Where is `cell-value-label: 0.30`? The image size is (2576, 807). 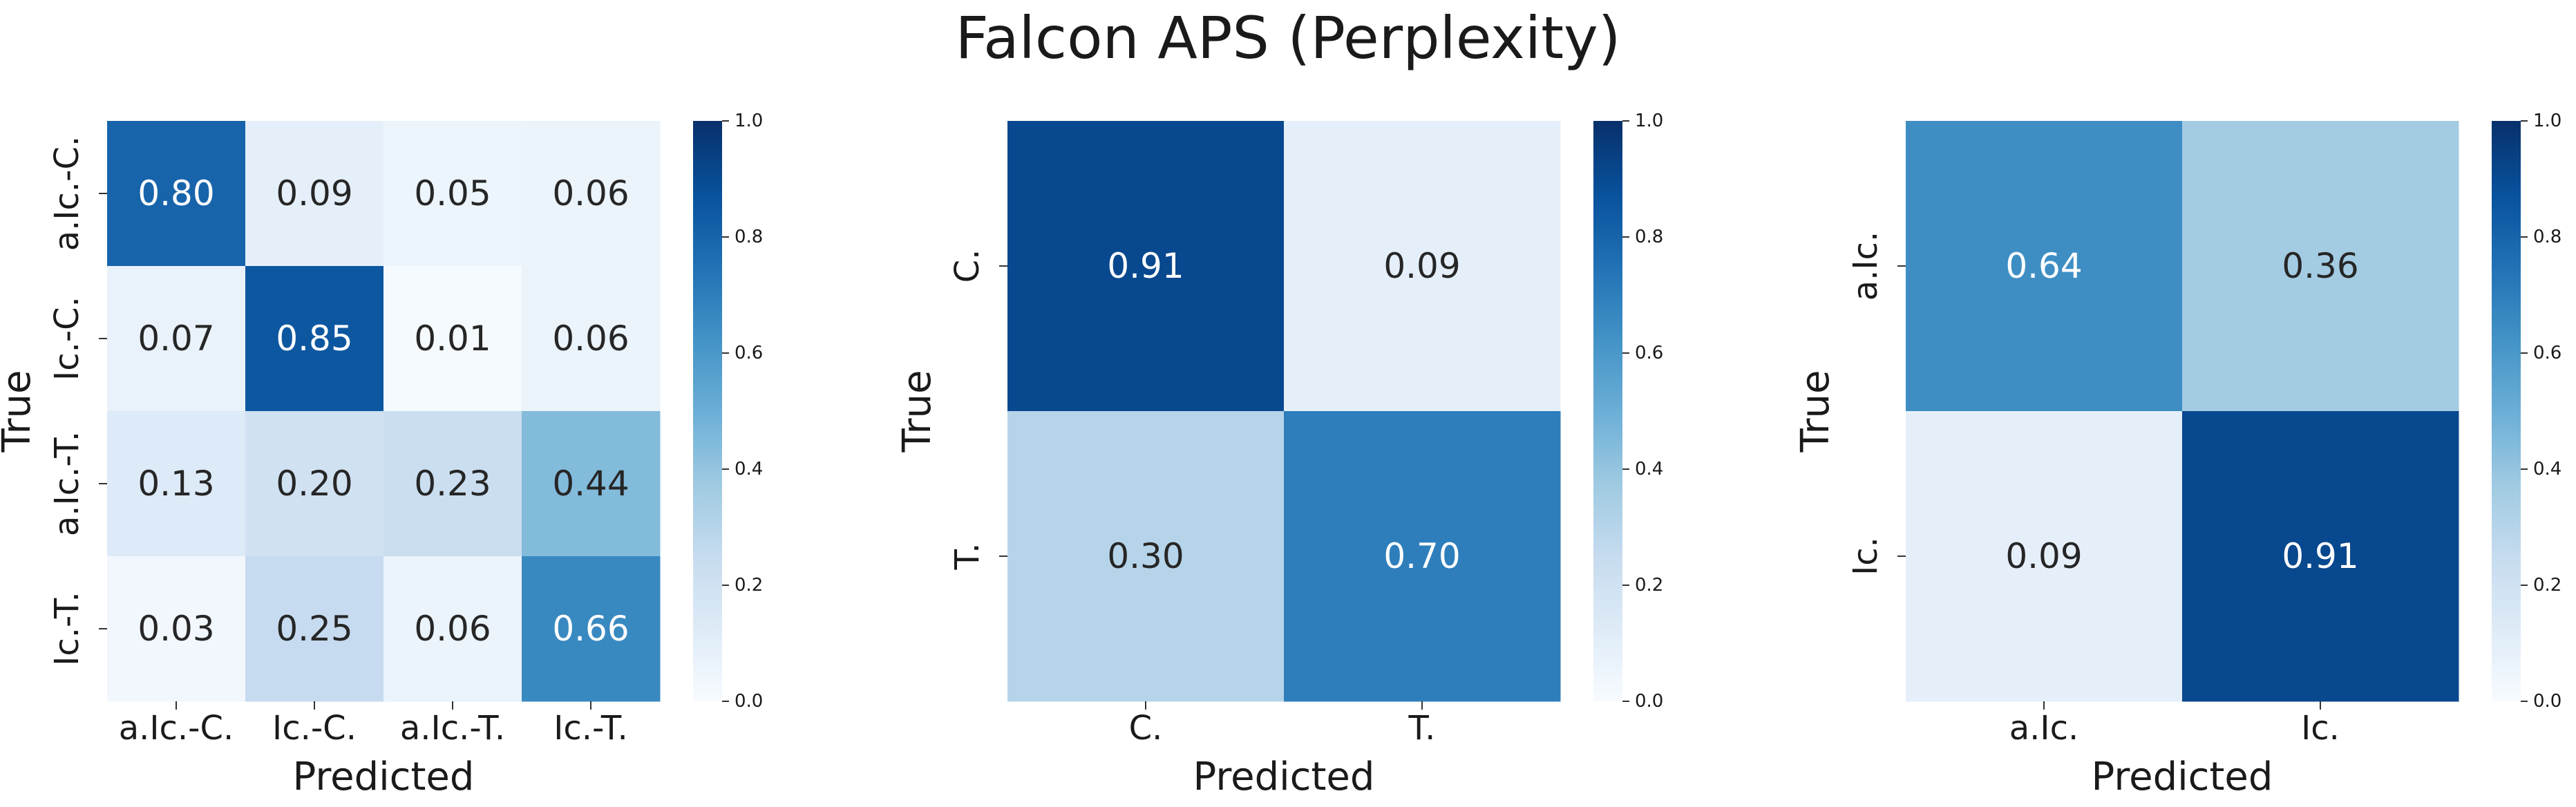 cell-value-label: 0.30 is located at coordinates (1145, 556).